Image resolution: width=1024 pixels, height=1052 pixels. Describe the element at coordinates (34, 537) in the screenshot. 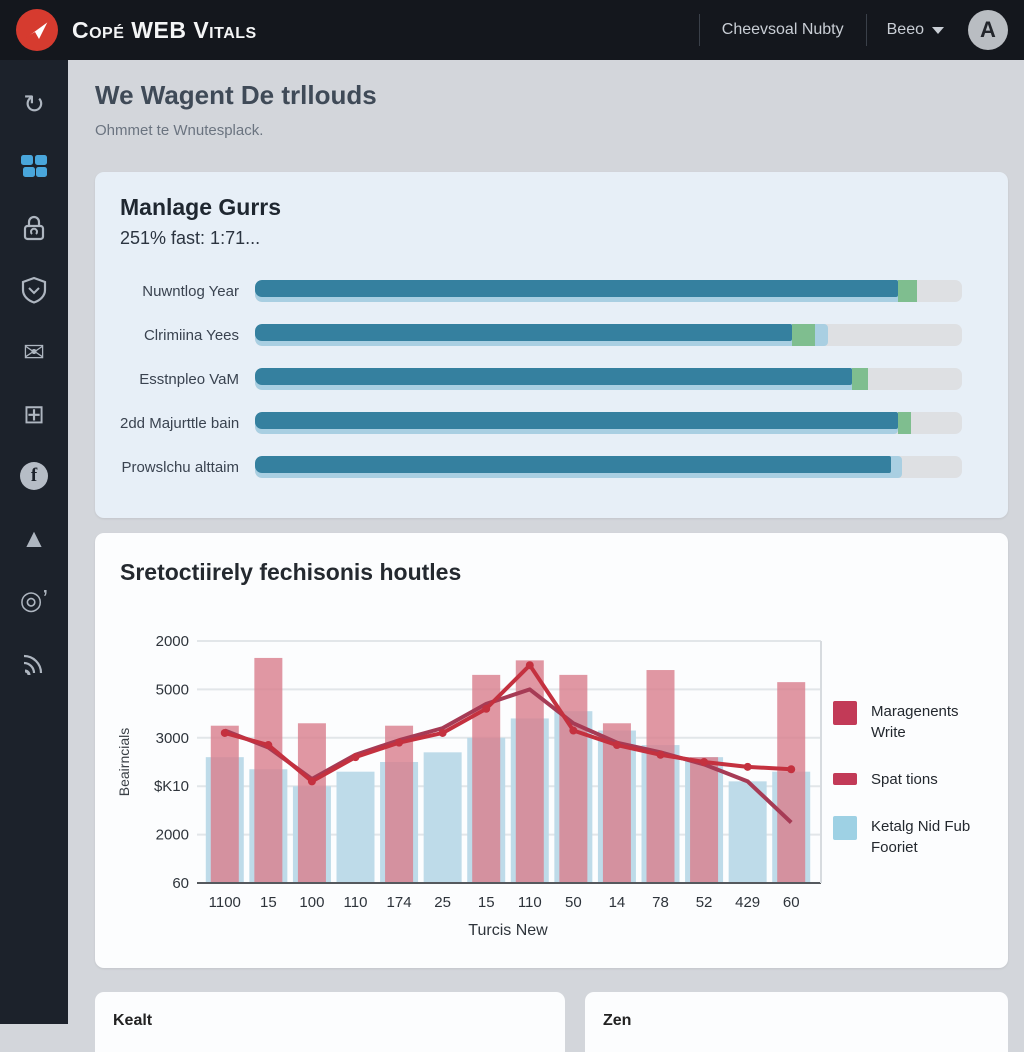

I see `mountain-icon: ▲` at that location.